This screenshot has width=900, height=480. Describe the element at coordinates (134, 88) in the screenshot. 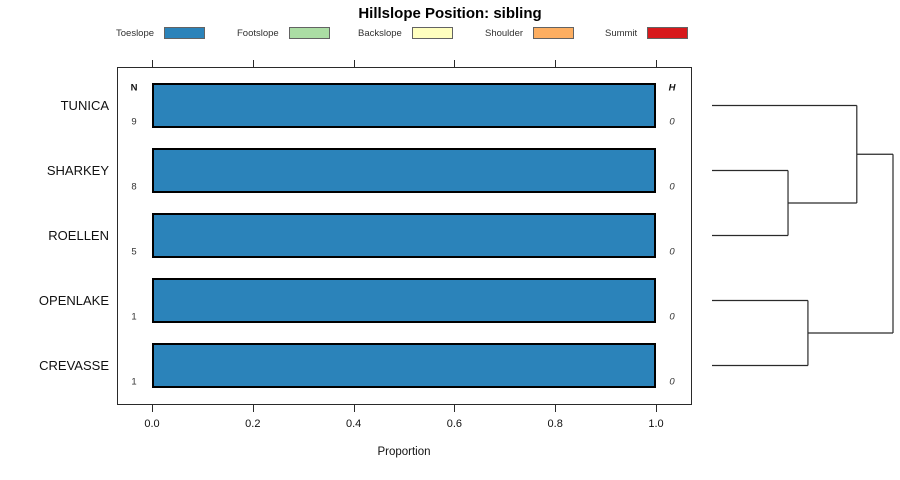

I see `n-column-header: N` at that location.